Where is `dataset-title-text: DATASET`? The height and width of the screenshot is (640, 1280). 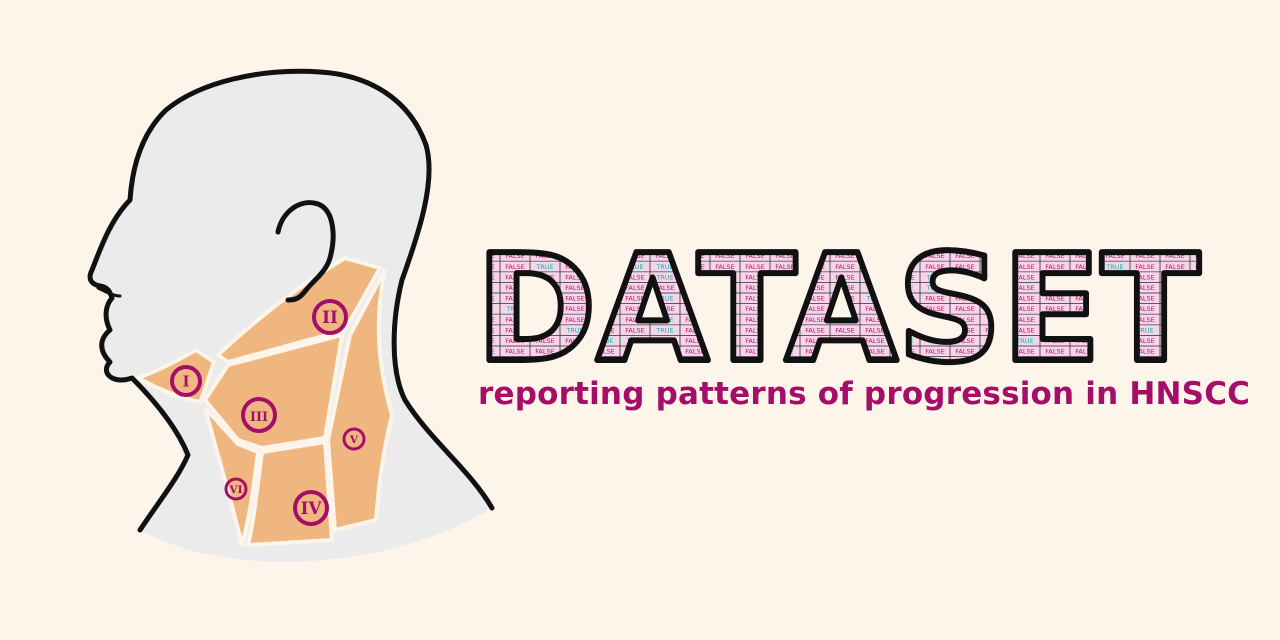 dataset-title-text: DATASET is located at coordinates (838, 300).